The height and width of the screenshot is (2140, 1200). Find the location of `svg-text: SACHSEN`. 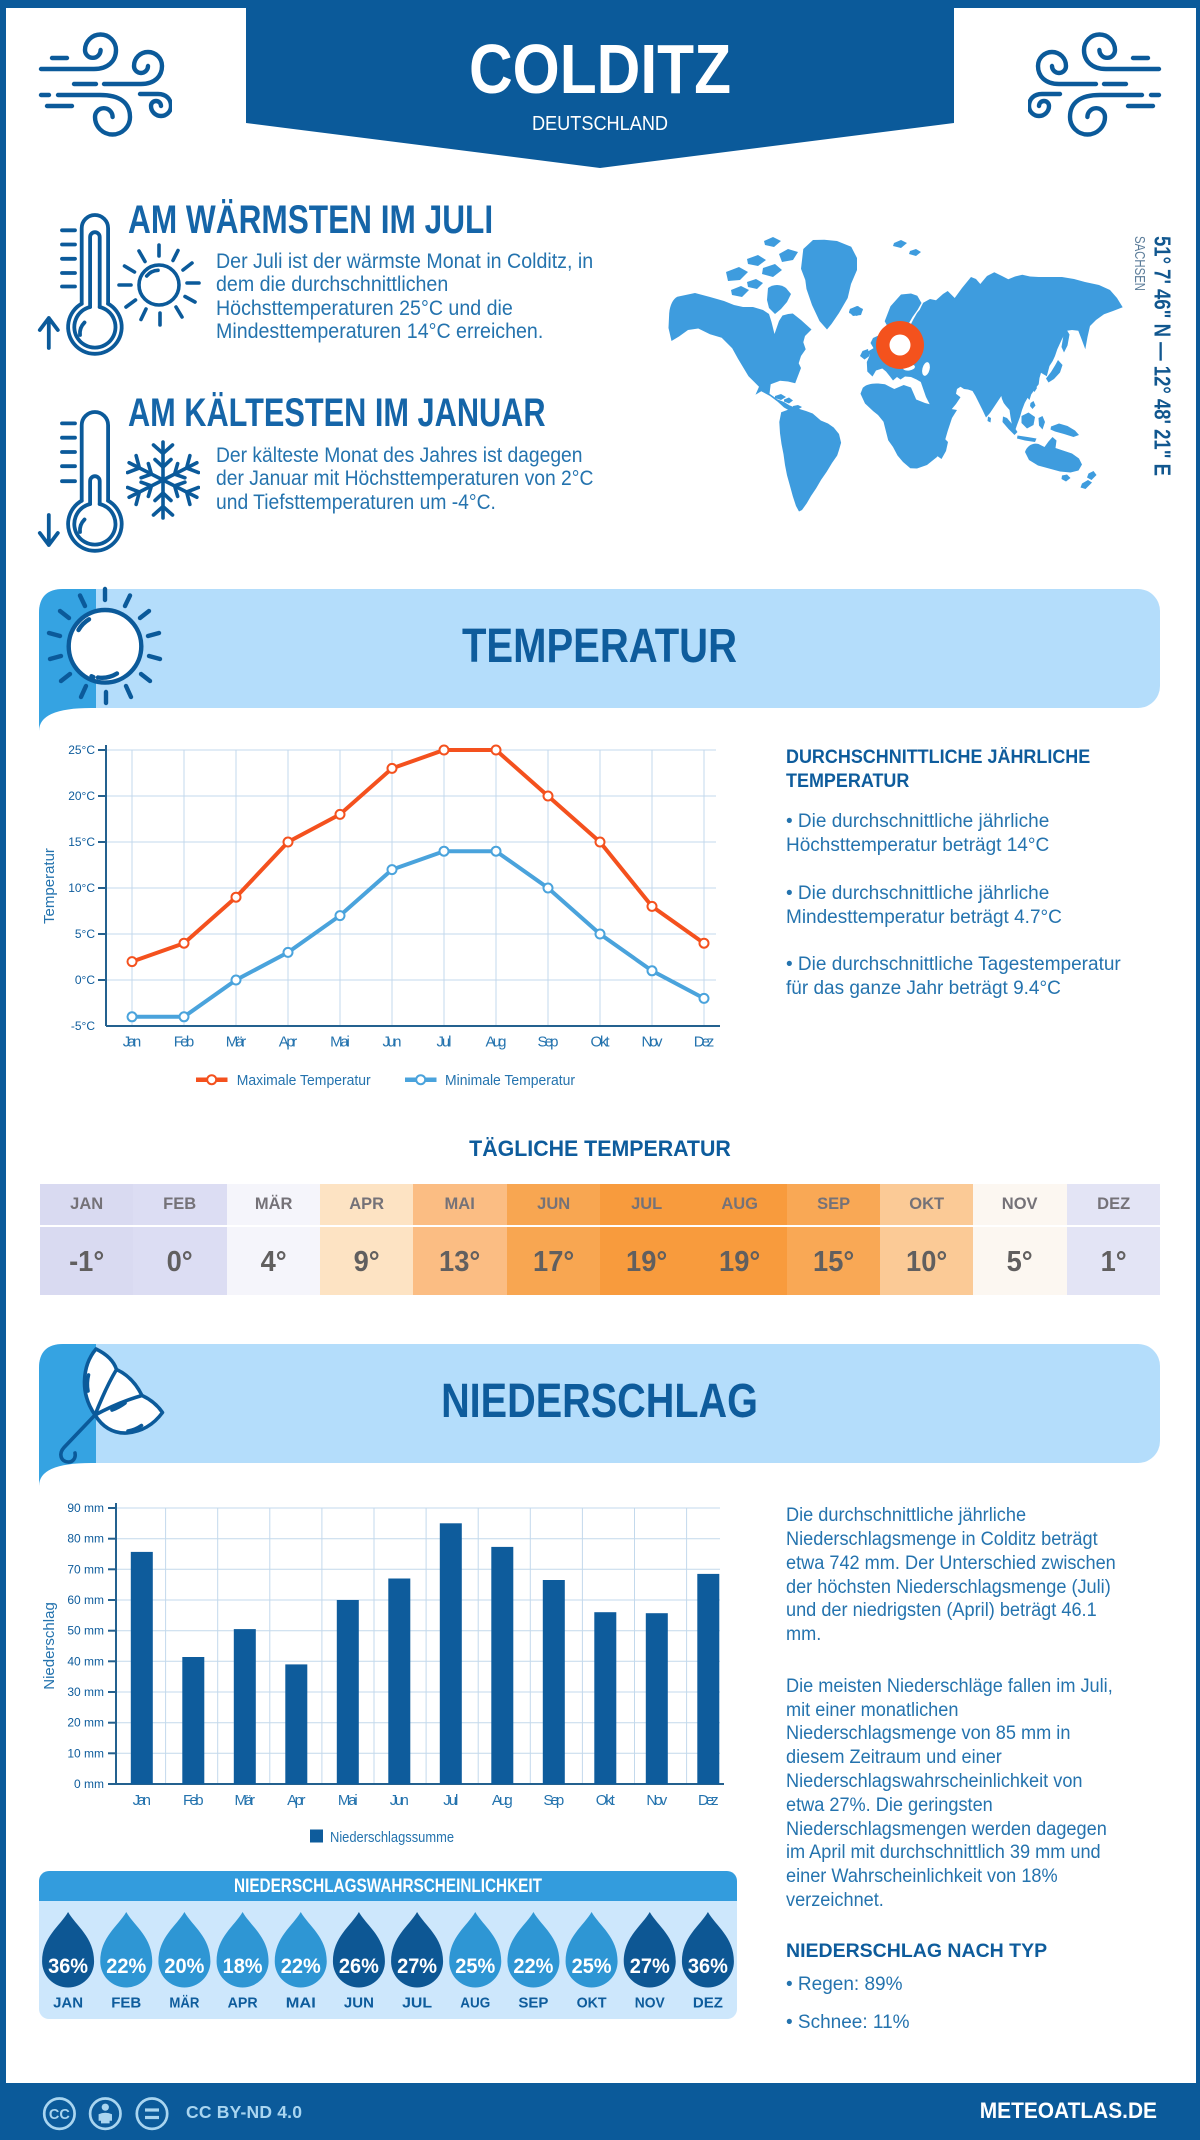

svg-text: SACHSEN is located at coordinates (1139, 263).